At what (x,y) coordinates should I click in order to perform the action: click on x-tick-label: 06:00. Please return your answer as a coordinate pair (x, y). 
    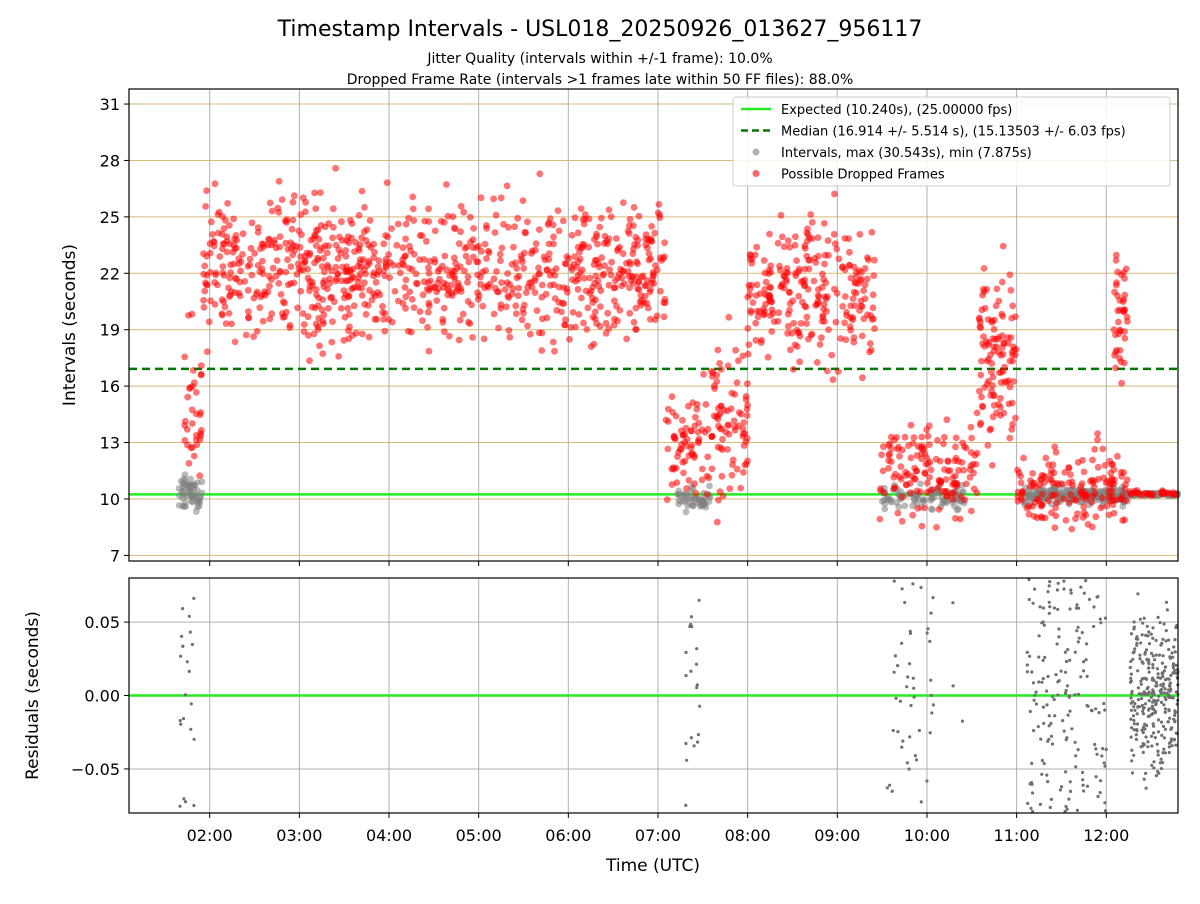
    Looking at the image, I should click on (568, 835).